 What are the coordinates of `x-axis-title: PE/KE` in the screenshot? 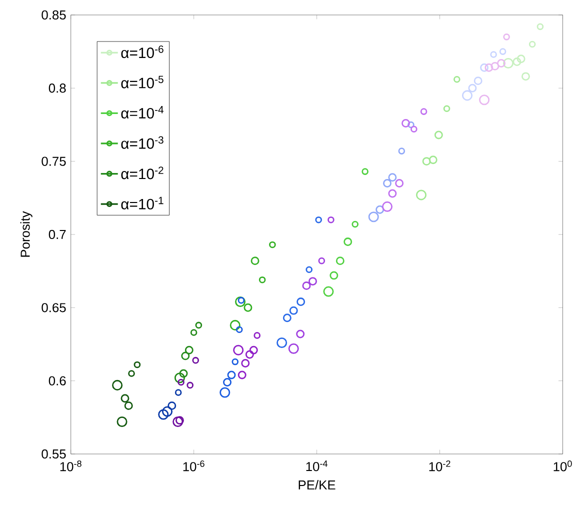 It's located at (317, 485).